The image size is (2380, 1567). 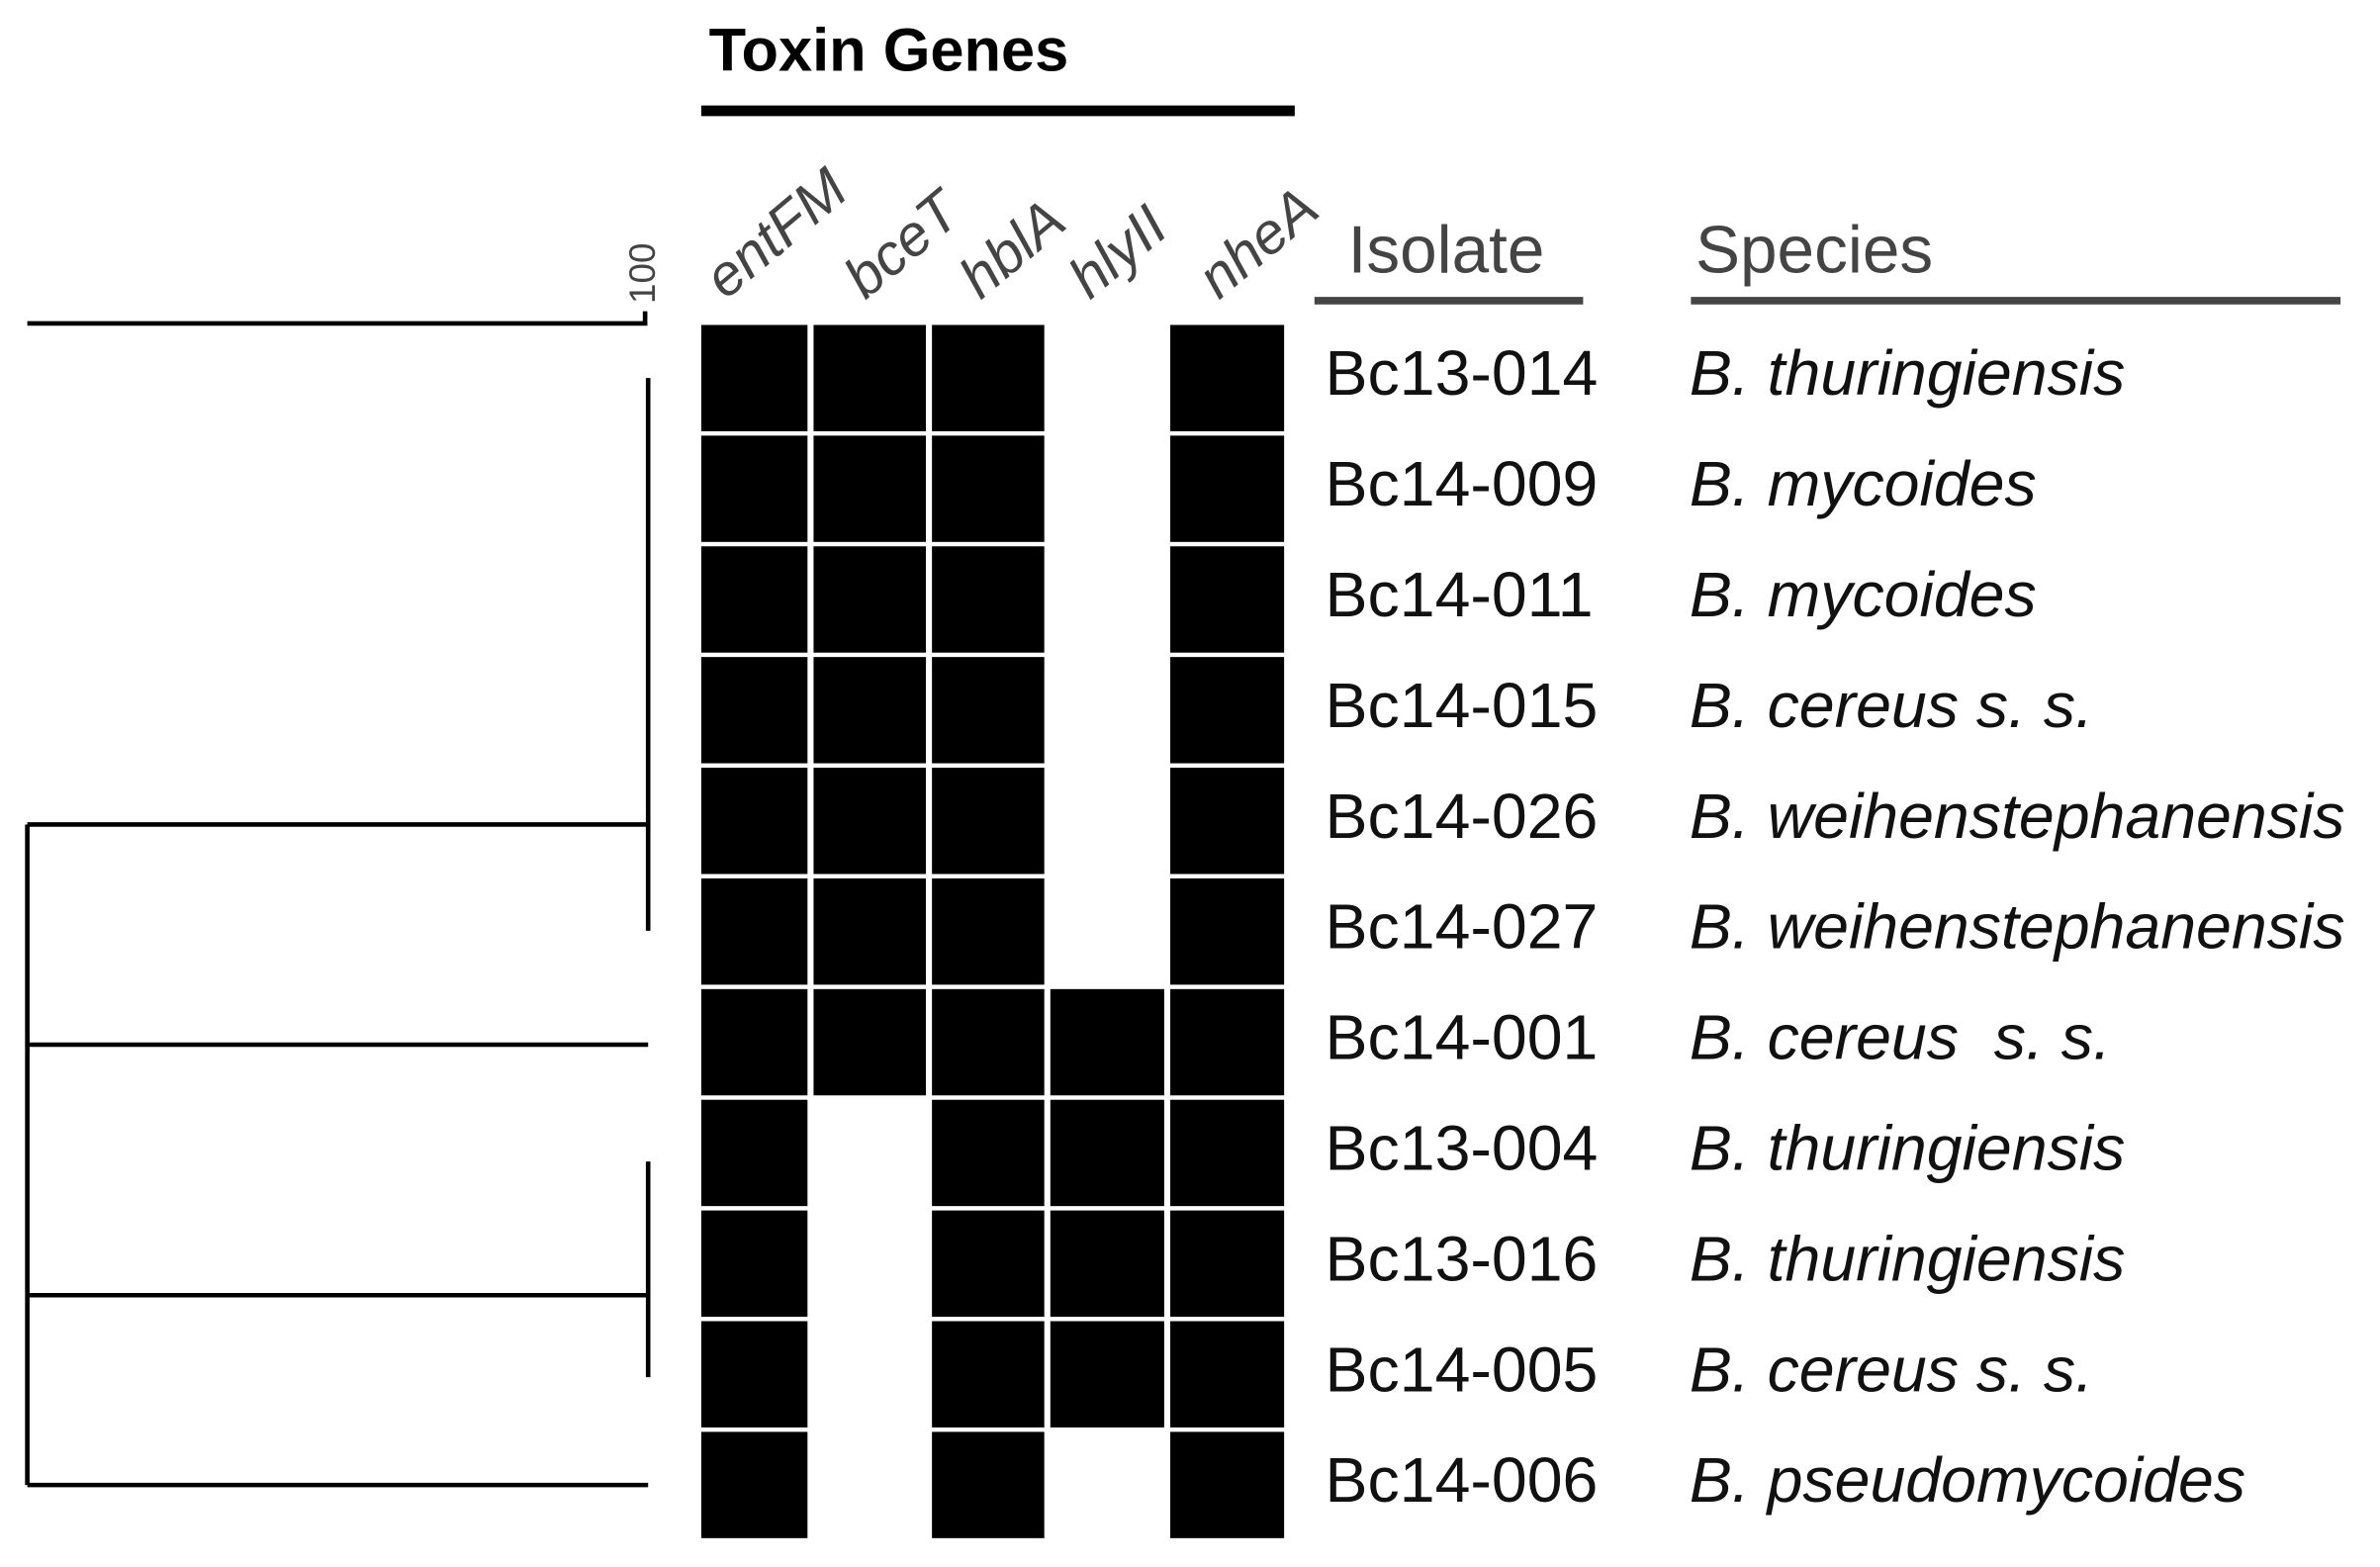 What do you see at coordinates (1814, 251) in the screenshot?
I see `species-header: Species` at bounding box center [1814, 251].